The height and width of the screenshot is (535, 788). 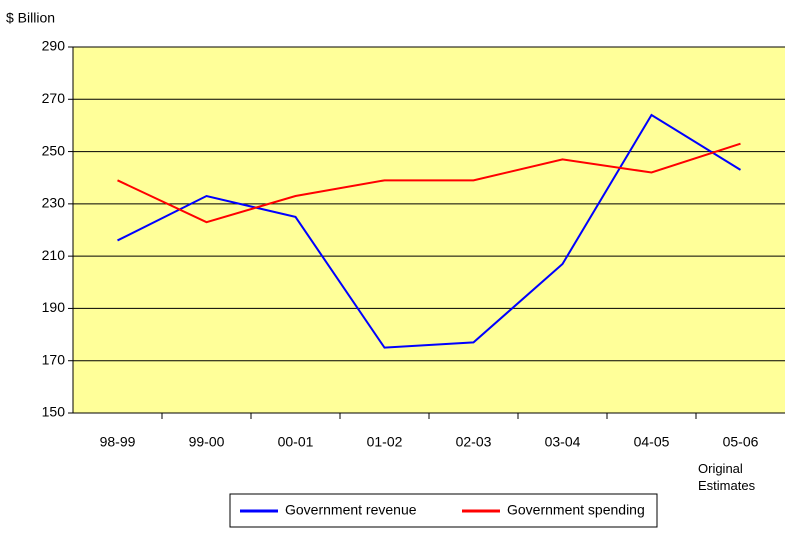 I want to click on legend-label: Government spending, so click(x=576, y=510).